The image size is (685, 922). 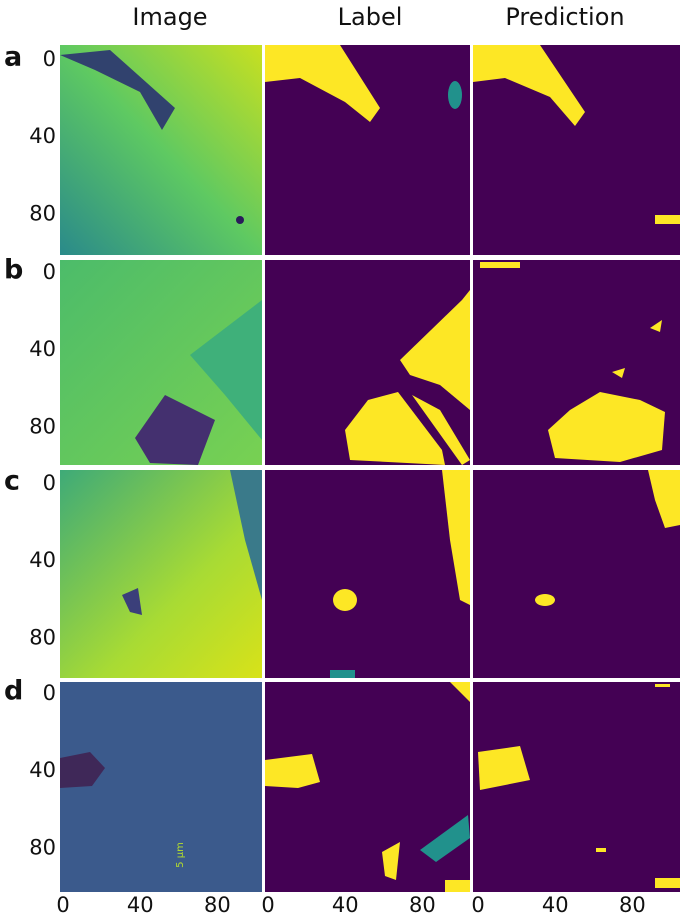 I want to click on row-label: c, so click(x=12, y=481).